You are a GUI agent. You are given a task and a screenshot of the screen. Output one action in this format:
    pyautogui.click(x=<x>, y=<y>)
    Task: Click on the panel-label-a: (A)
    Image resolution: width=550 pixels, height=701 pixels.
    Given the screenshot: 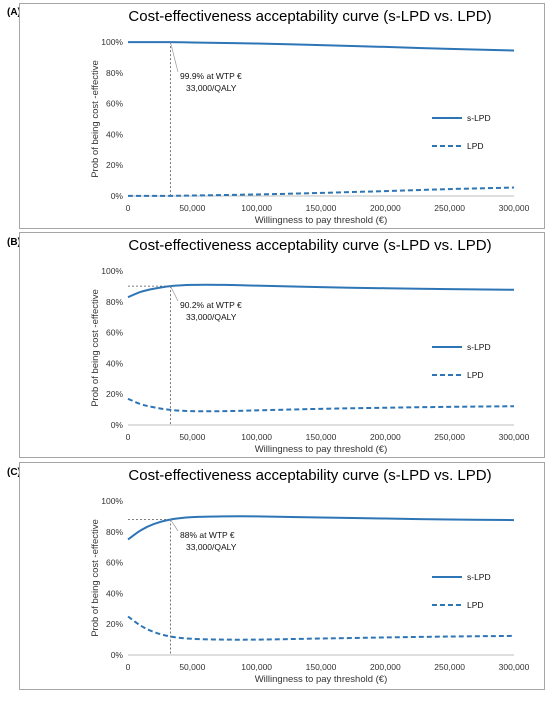 What is the action you would take?
    pyautogui.click(x=14, y=12)
    